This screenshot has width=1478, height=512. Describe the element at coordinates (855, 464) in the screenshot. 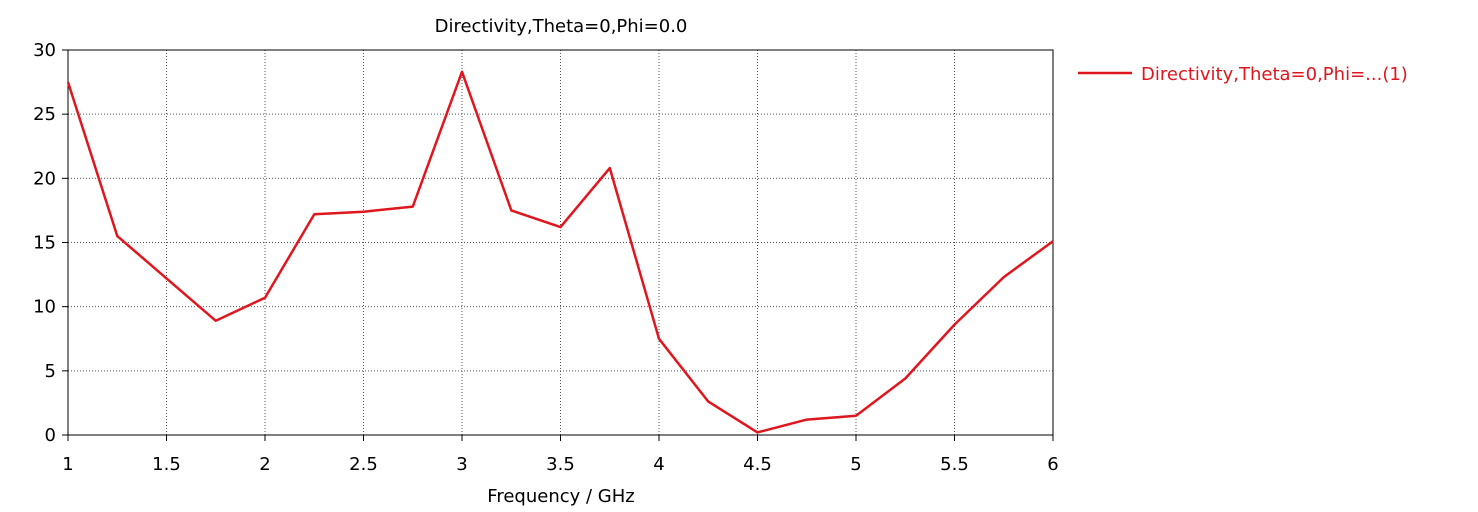

I see `x-tick-label: 5` at that location.